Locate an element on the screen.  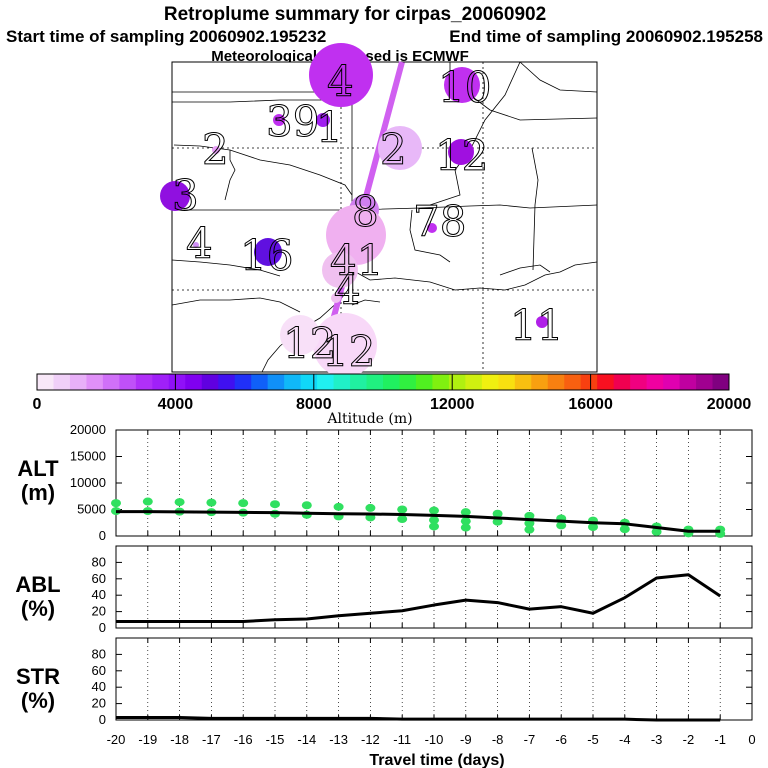
day-label: 8 is located at coordinates (365, 211).